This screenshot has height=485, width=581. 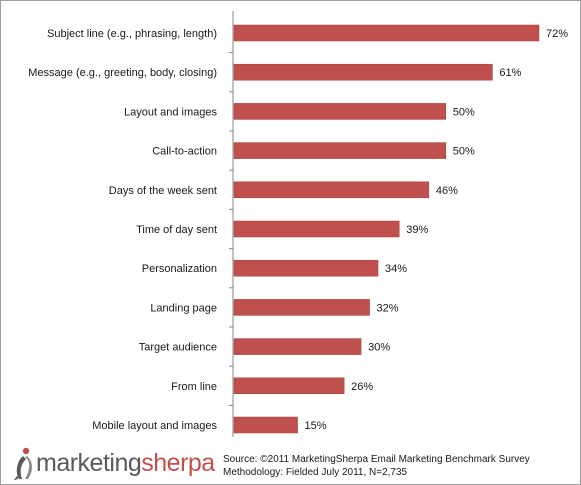 What do you see at coordinates (447, 191) in the screenshot?
I see `value-label: 46%` at bounding box center [447, 191].